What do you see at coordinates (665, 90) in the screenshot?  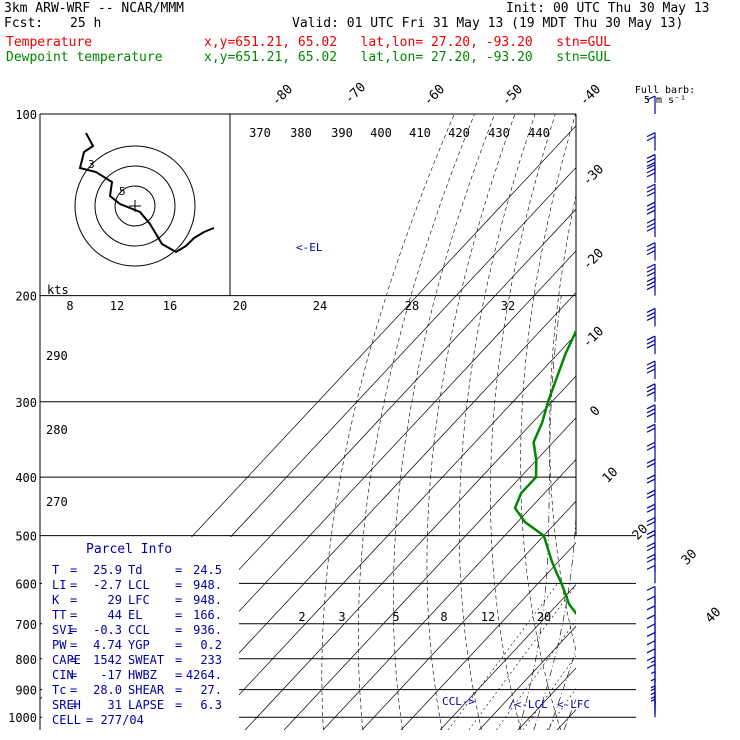 I see `barb-legend-title: Full barb:` at bounding box center [665, 90].